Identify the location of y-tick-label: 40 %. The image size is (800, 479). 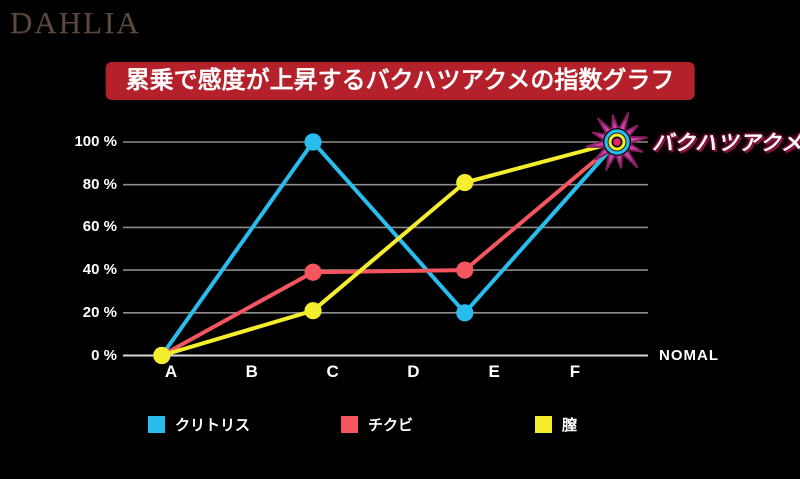
(99, 270).